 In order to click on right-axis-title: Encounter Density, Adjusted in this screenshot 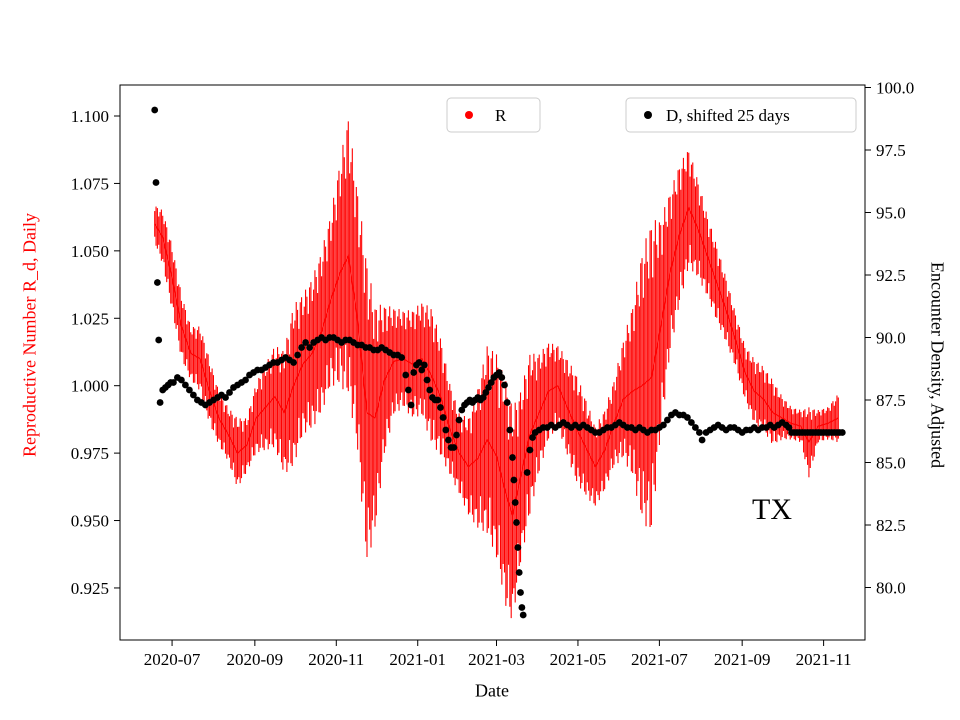, I will do `click(937, 365)`.